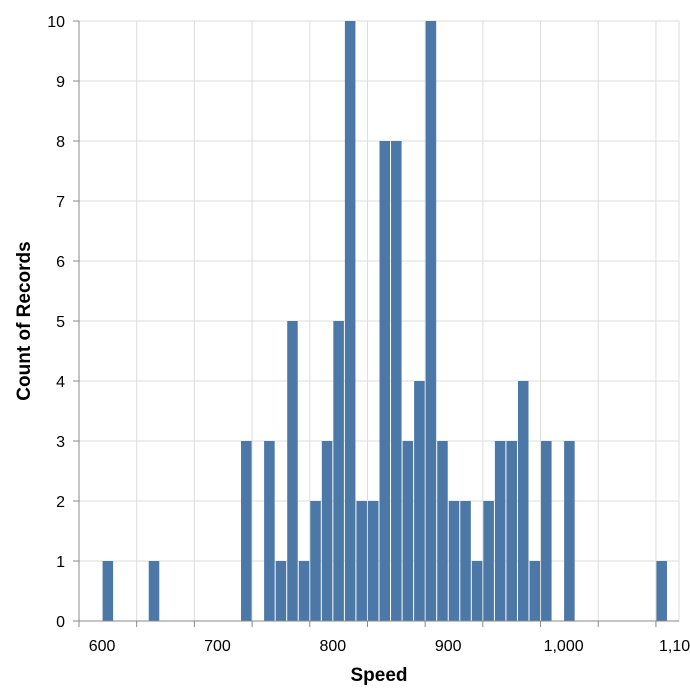 The width and height of the screenshot is (690, 699). Describe the element at coordinates (60, 202) in the screenshot. I see `y-tick-label: 7` at that location.